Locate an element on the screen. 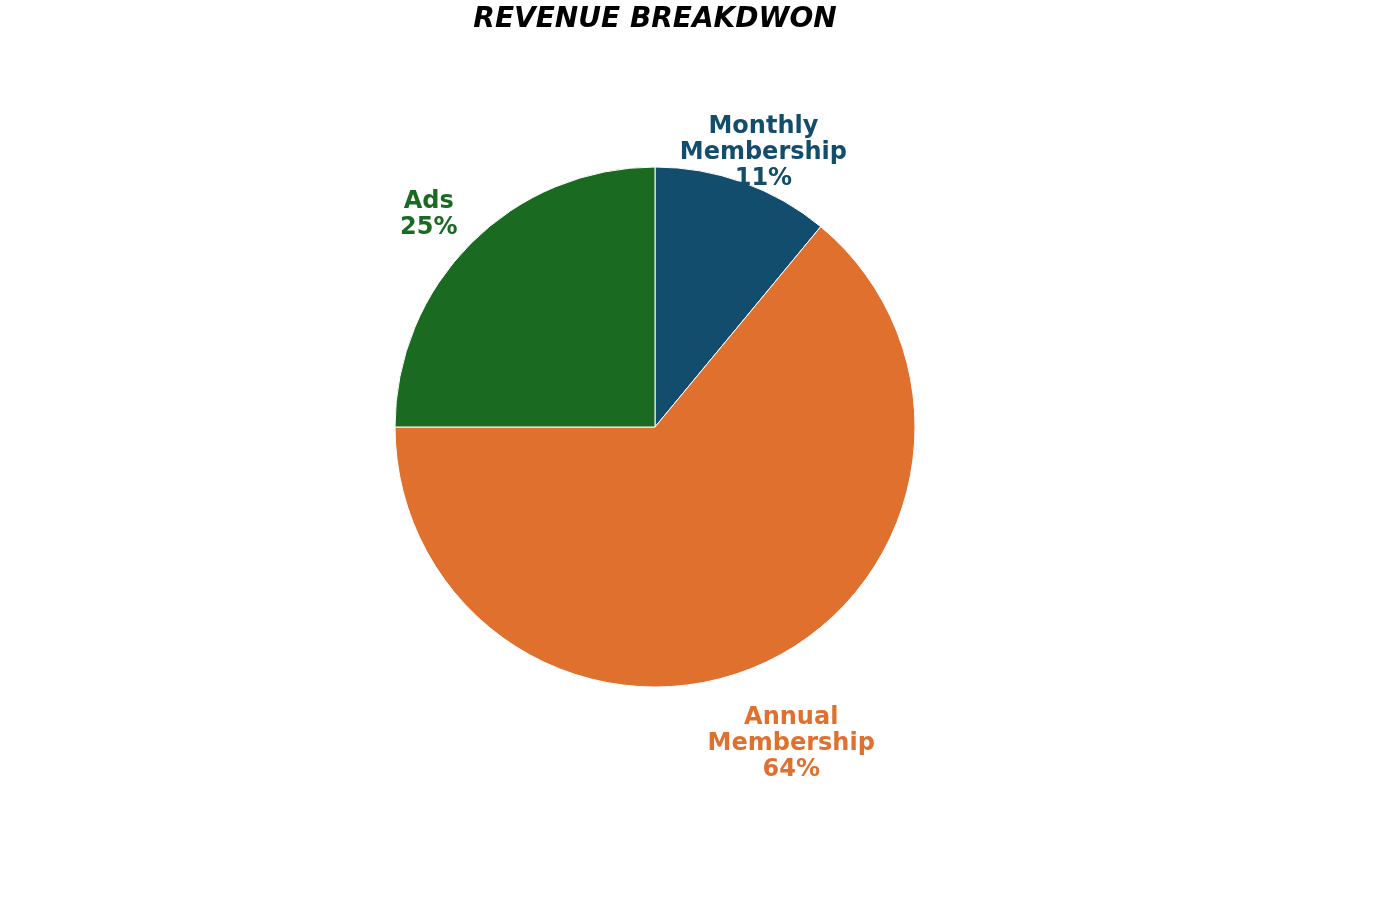 This screenshot has height=922, width=1391. data-label: 25% is located at coordinates (429, 225).